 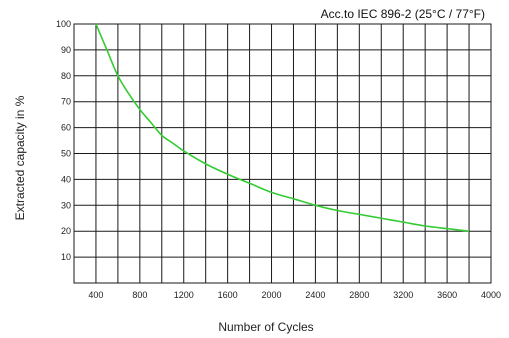 What do you see at coordinates (447, 295) in the screenshot?
I see `x-tick-label: 3600` at bounding box center [447, 295].